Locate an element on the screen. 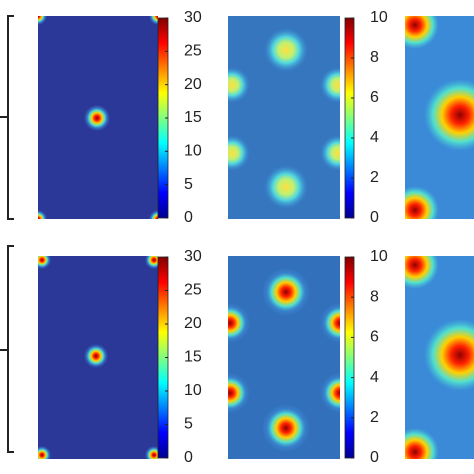 Image resolution: width=474 pixels, height=474 pixels. brackets is located at coordinates (7, 234).